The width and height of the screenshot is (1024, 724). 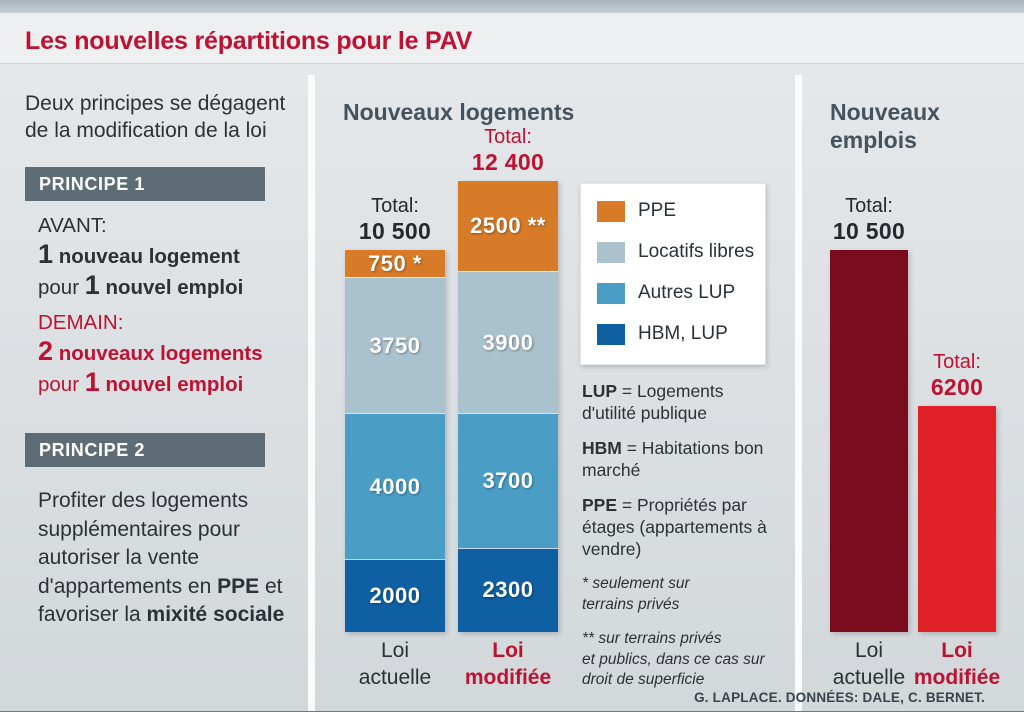 What do you see at coordinates (81, 322) in the screenshot?
I see `after-label: DEMAIN:` at bounding box center [81, 322].